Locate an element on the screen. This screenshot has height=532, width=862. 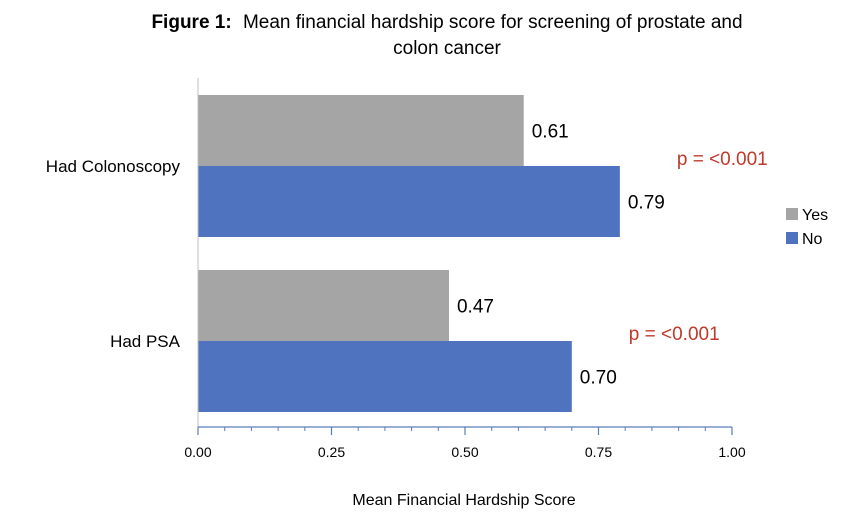
x-axis: 0.00 0.25 0.50 0.75 1.00 is located at coordinates (465, 443).